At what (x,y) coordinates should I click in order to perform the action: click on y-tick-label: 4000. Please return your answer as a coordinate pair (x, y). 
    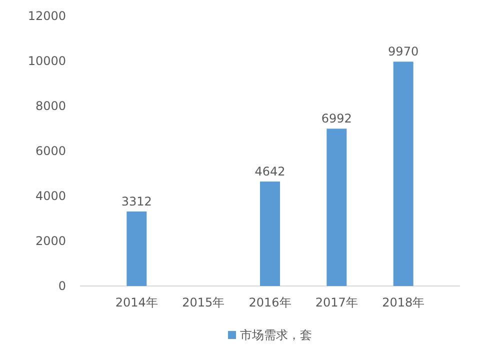
    Looking at the image, I should click on (50, 195).